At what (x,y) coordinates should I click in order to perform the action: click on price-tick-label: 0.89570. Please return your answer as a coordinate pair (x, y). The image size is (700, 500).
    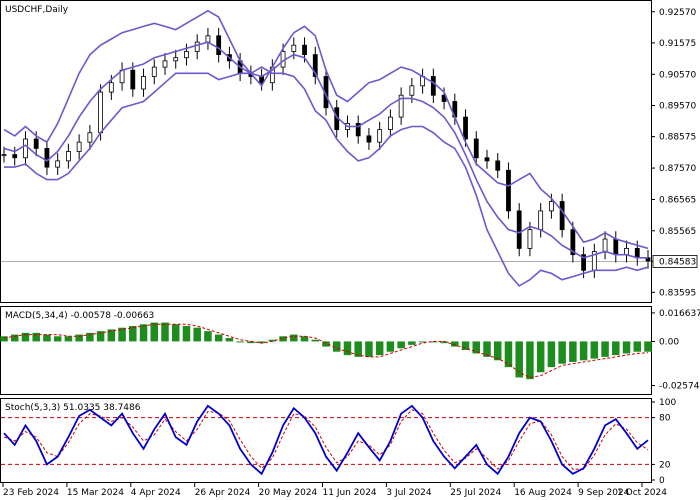
    Looking at the image, I should click on (677, 107).